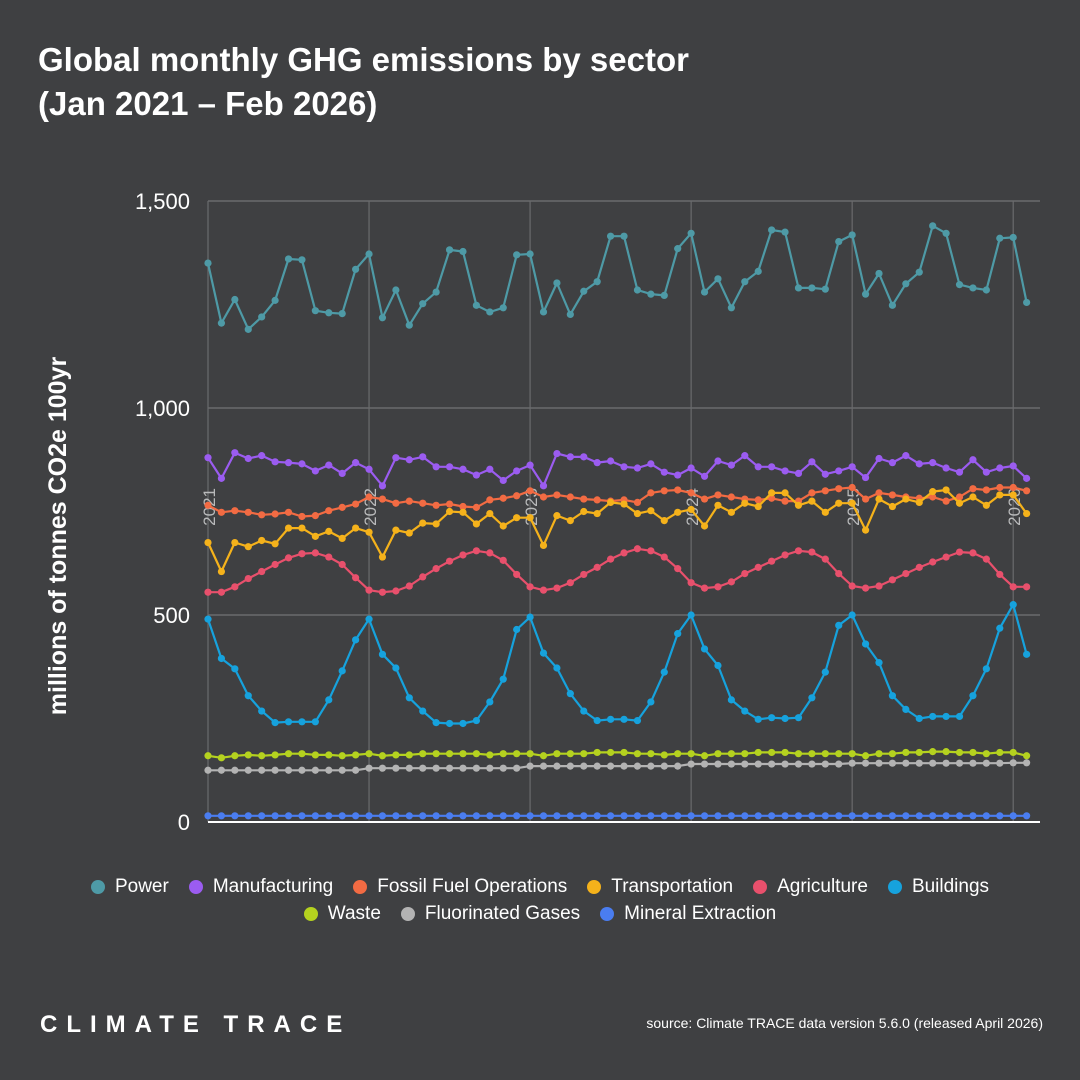 The image size is (1080, 1080). What do you see at coordinates (1014, 507) in the screenshot?
I see `year-marker-label: 2026` at bounding box center [1014, 507].